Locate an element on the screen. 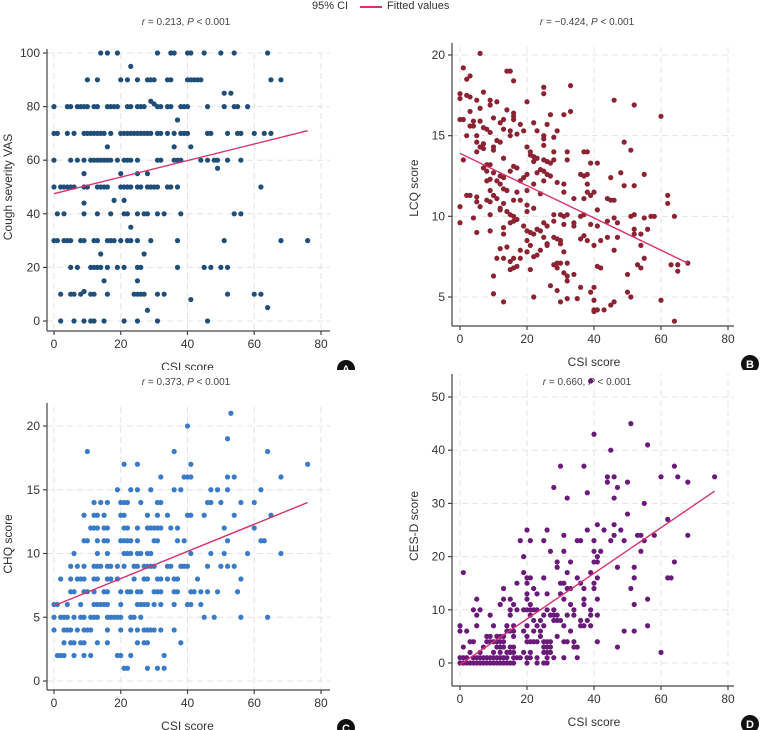  legend: 95% CI Fitted values is located at coordinates (381, 7).